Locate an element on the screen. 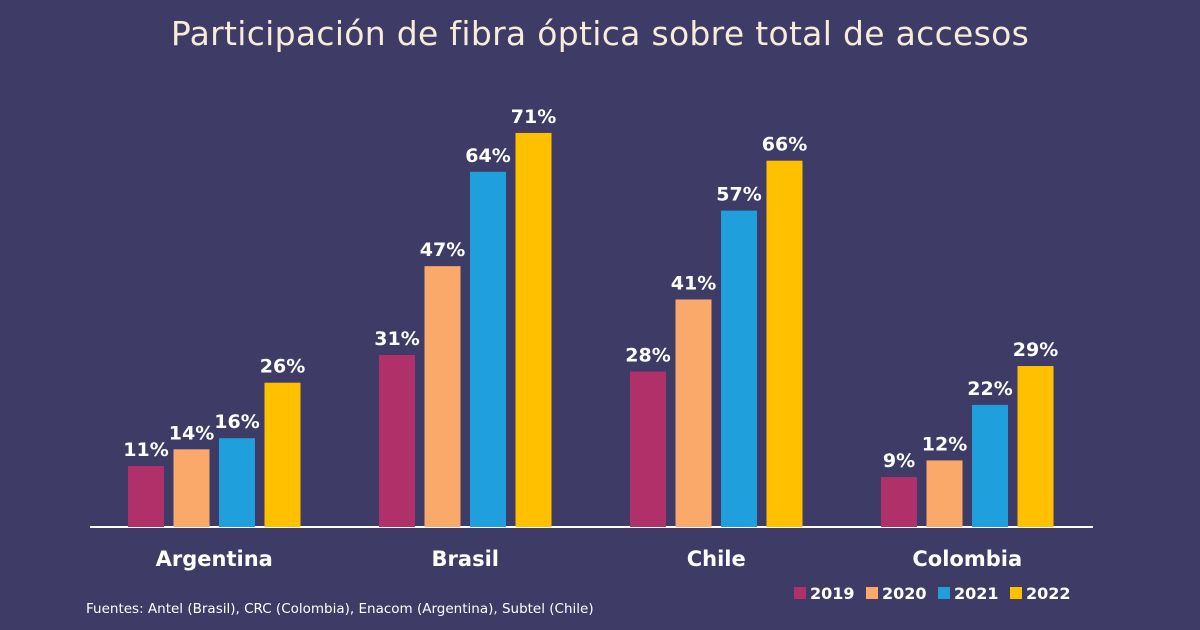  category-label-argentina: Argentina is located at coordinates (214, 559).